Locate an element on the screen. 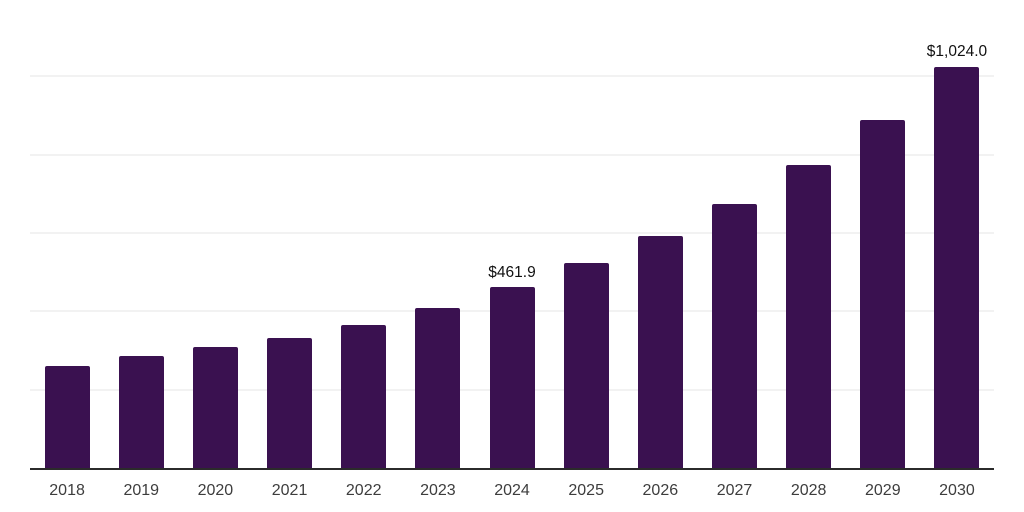 This screenshot has height=512, width=1024. x-tick-2025: 2025 is located at coordinates (586, 490).